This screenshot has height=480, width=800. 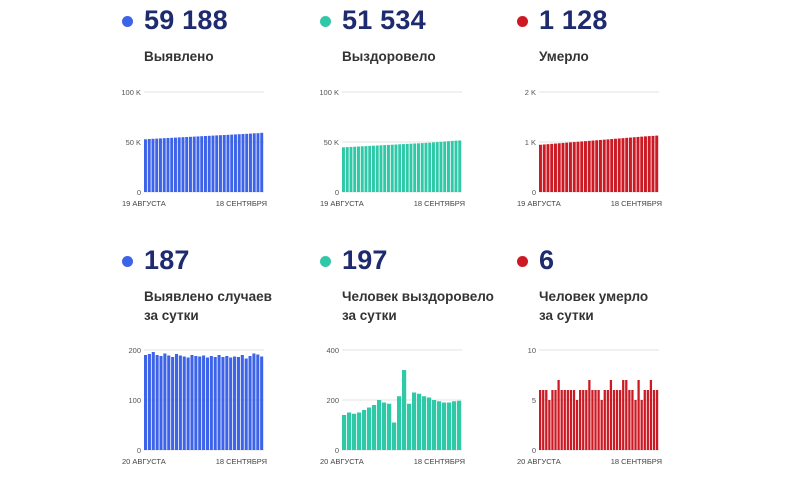 What do you see at coordinates (566, 315) in the screenshot?
I see `stat-label: за сутки` at bounding box center [566, 315].